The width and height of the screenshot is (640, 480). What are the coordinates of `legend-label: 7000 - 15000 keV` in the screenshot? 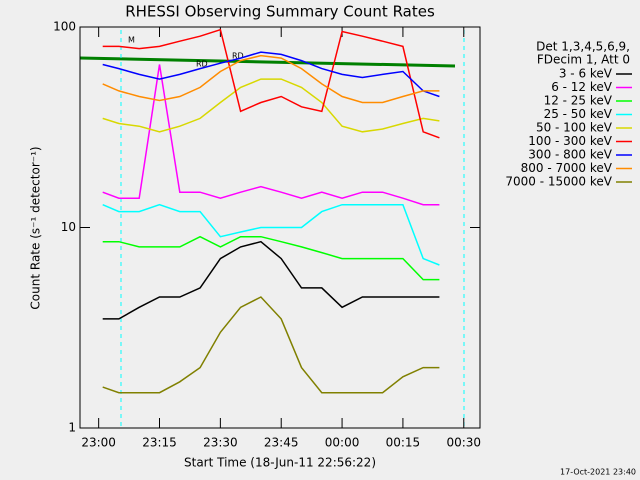 It's located at (558, 182).